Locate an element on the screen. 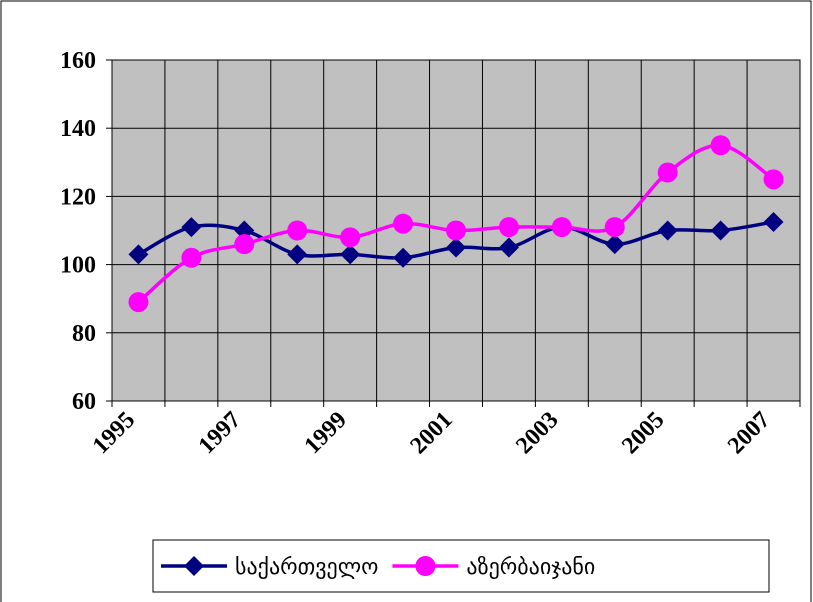  legend-box is located at coordinates (461, 566).